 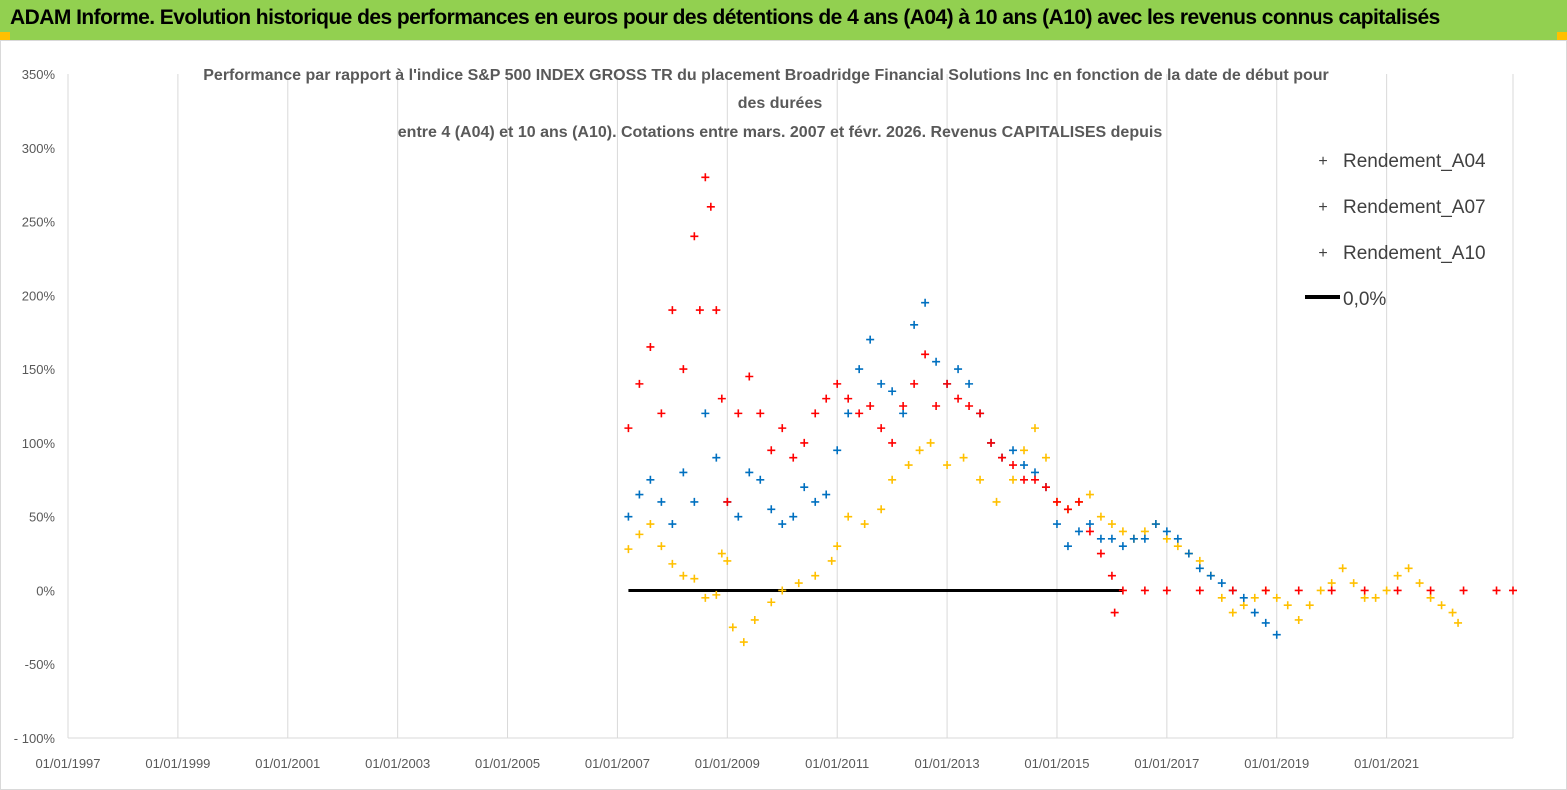 What do you see at coordinates (177, 763) in the screenshot?
I see `x-tick-label: 01/01/1999` at bounding box center [177, 763].